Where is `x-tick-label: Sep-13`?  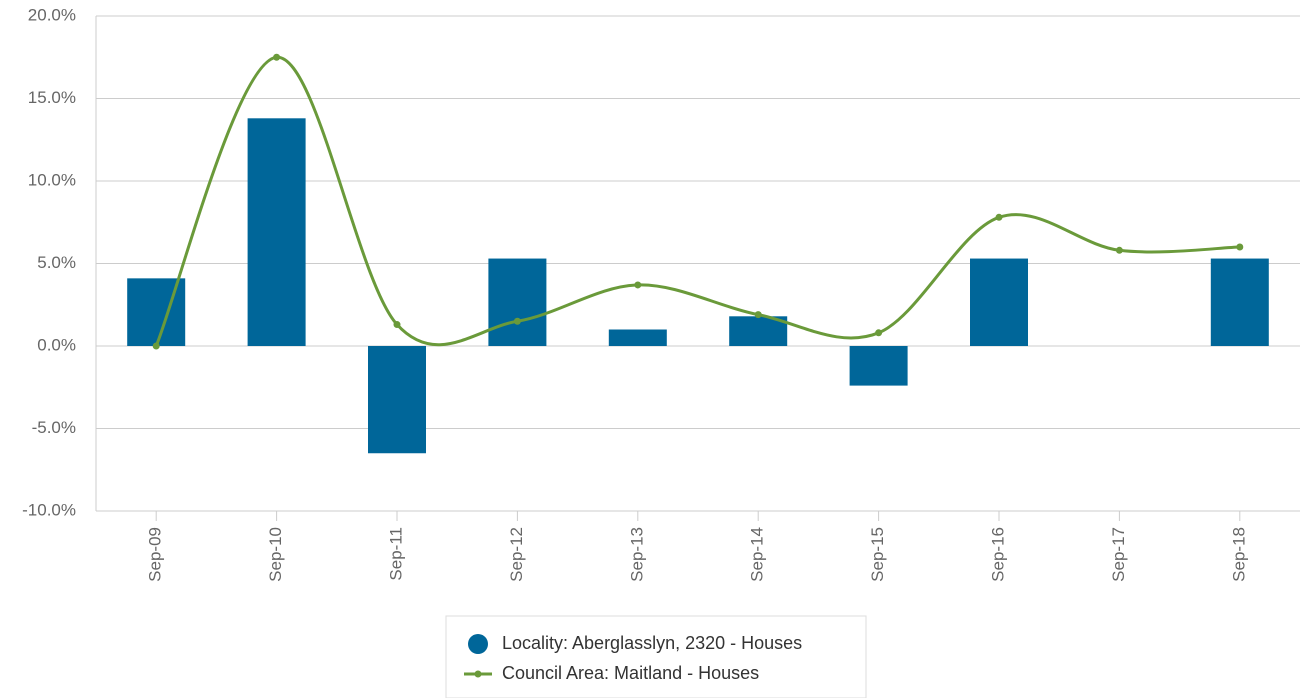
x-tick-label: Sep-13 is located at coordinates (636, 554).